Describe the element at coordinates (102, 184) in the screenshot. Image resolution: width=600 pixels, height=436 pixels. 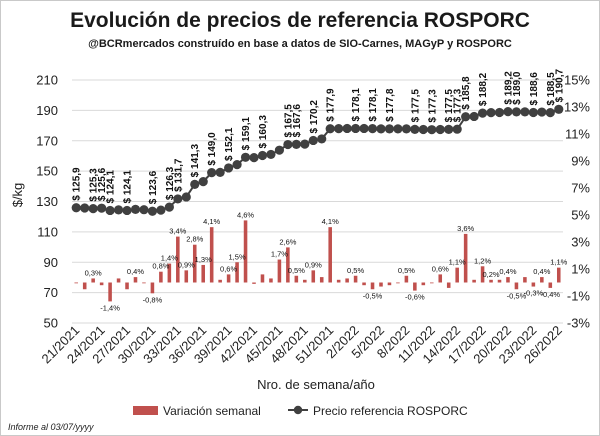
I see `price-label: $ 125,6` at that location.